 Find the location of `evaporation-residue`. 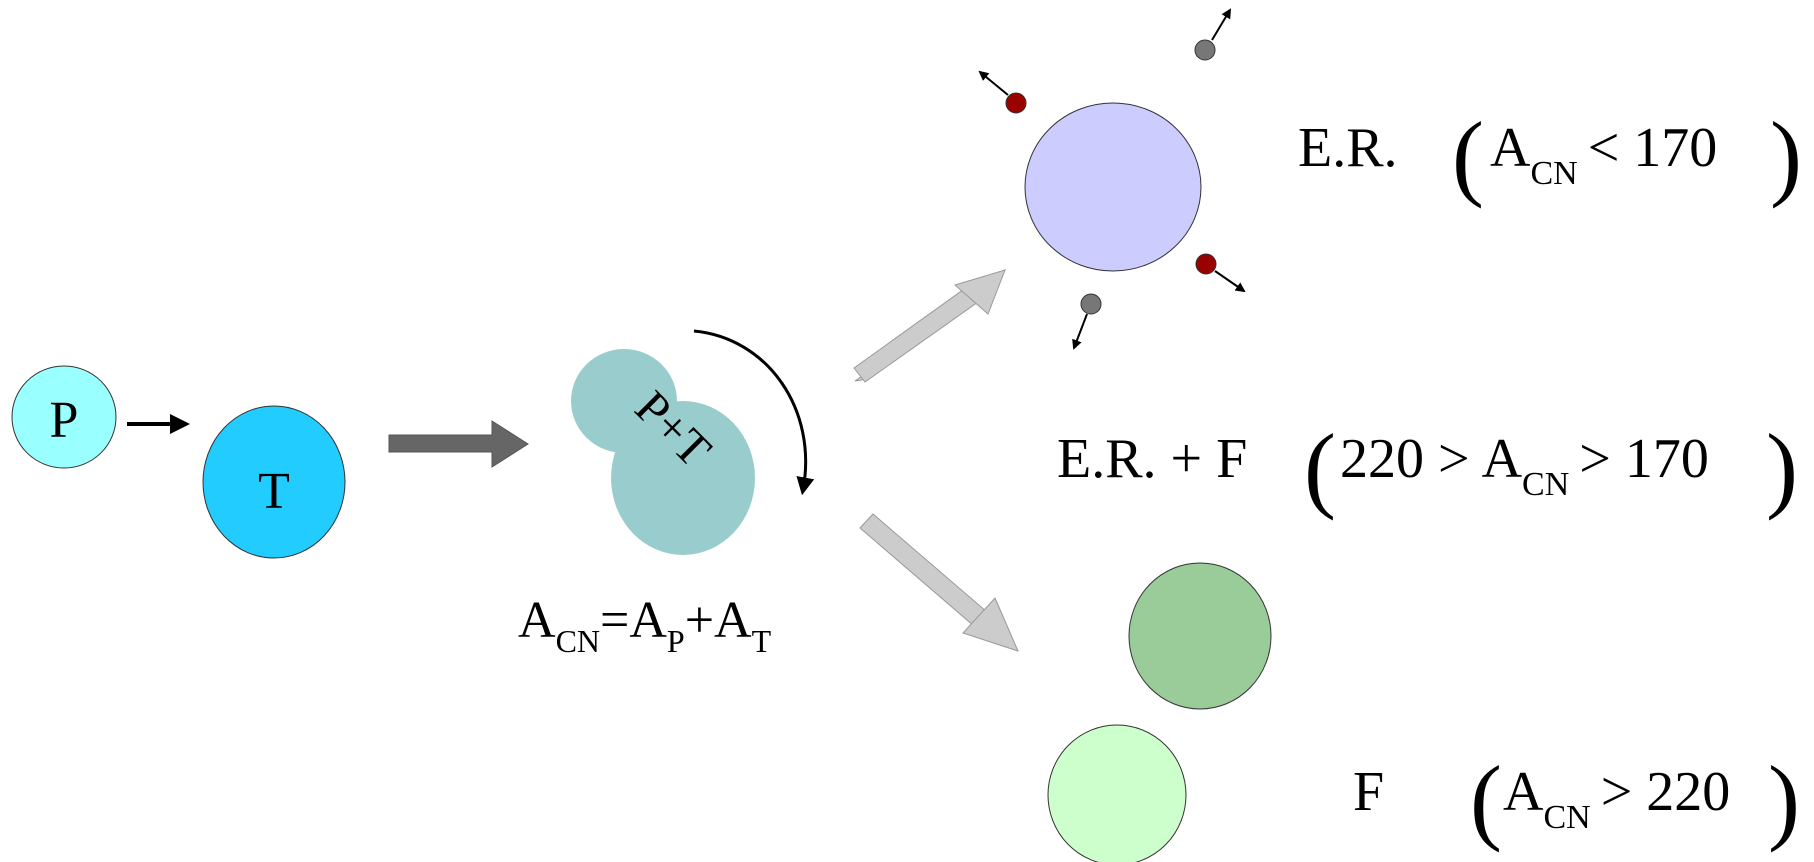

evaporation-residue is located at coordinates (1113, 187).